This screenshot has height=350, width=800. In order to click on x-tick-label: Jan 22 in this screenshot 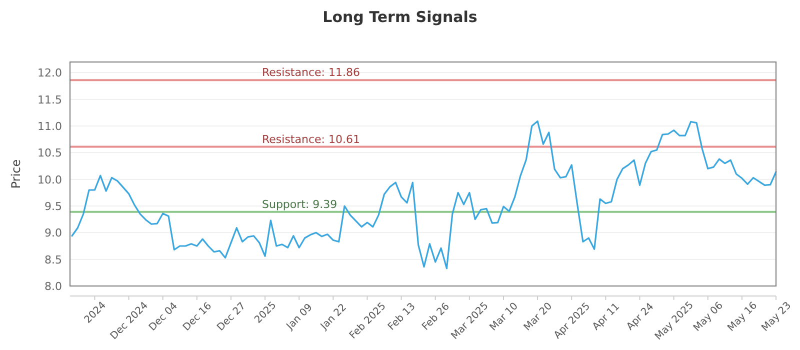, I will do `click(333, 317)`.